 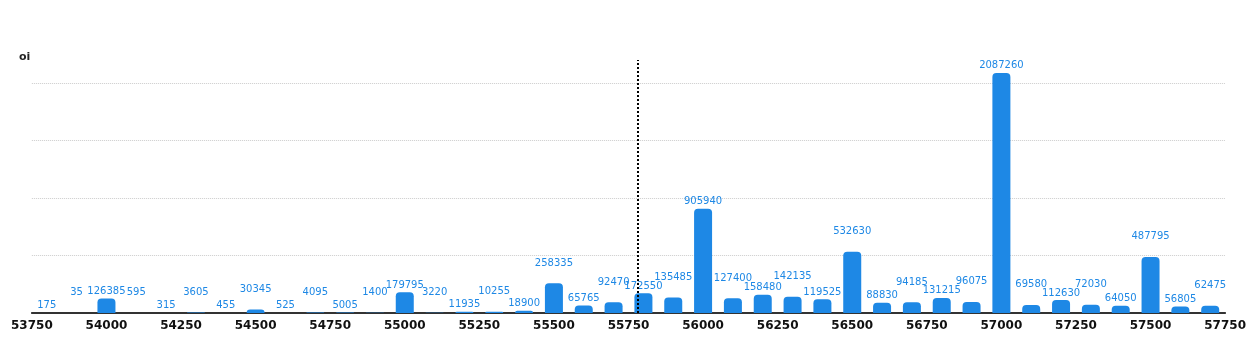 What do you see at coordinates (971, 281) in the screenshot?
I see `data-label: 96075` at bounding box center [971, 281].